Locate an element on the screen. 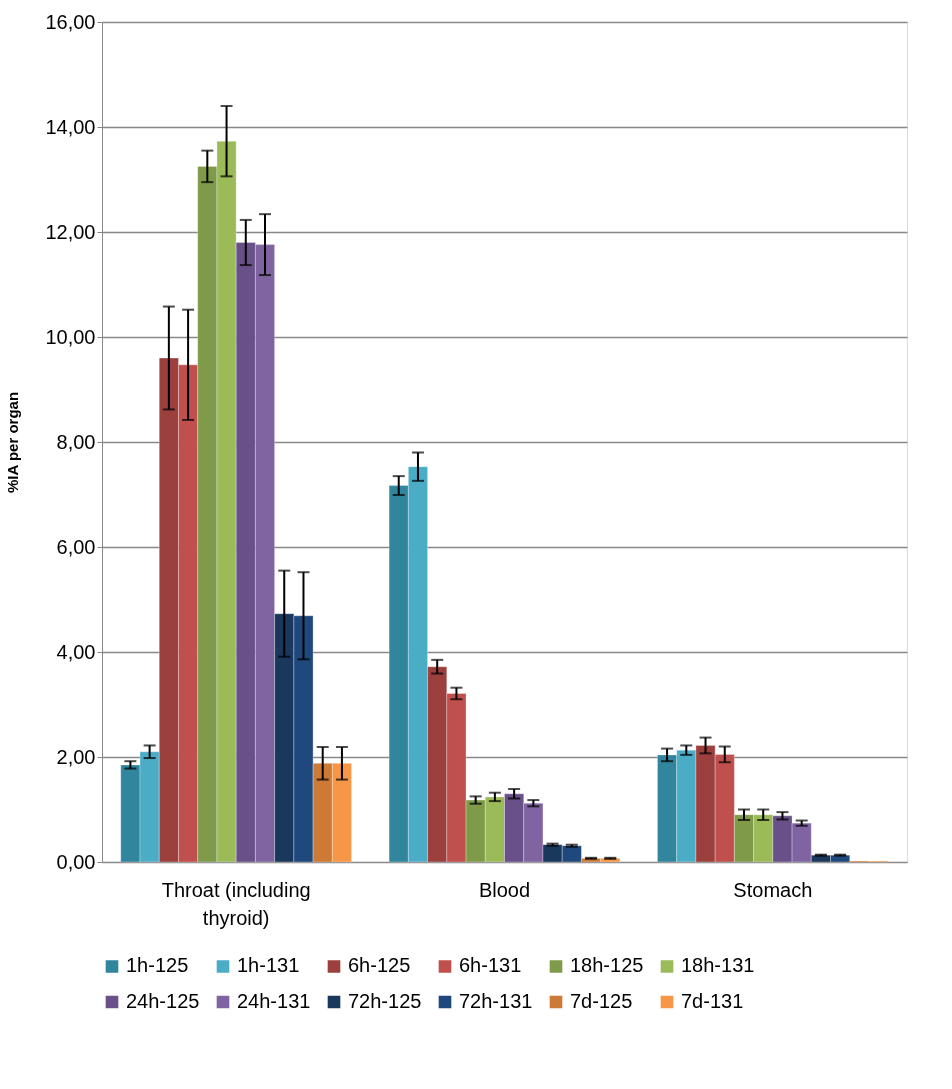 This screenshot has width=952, height=1089. y-tick-label: 4,00 is located at coordinates (76, 651).